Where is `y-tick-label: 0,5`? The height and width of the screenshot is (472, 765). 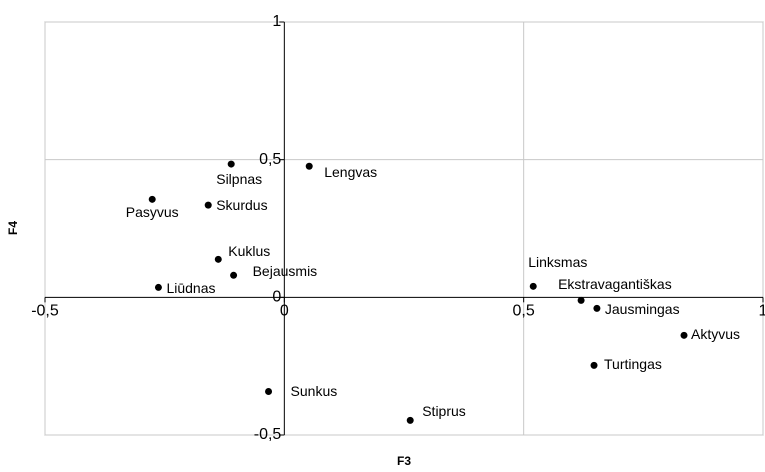
y-tick-label: 0,5 is located at coordinates (270, 159).